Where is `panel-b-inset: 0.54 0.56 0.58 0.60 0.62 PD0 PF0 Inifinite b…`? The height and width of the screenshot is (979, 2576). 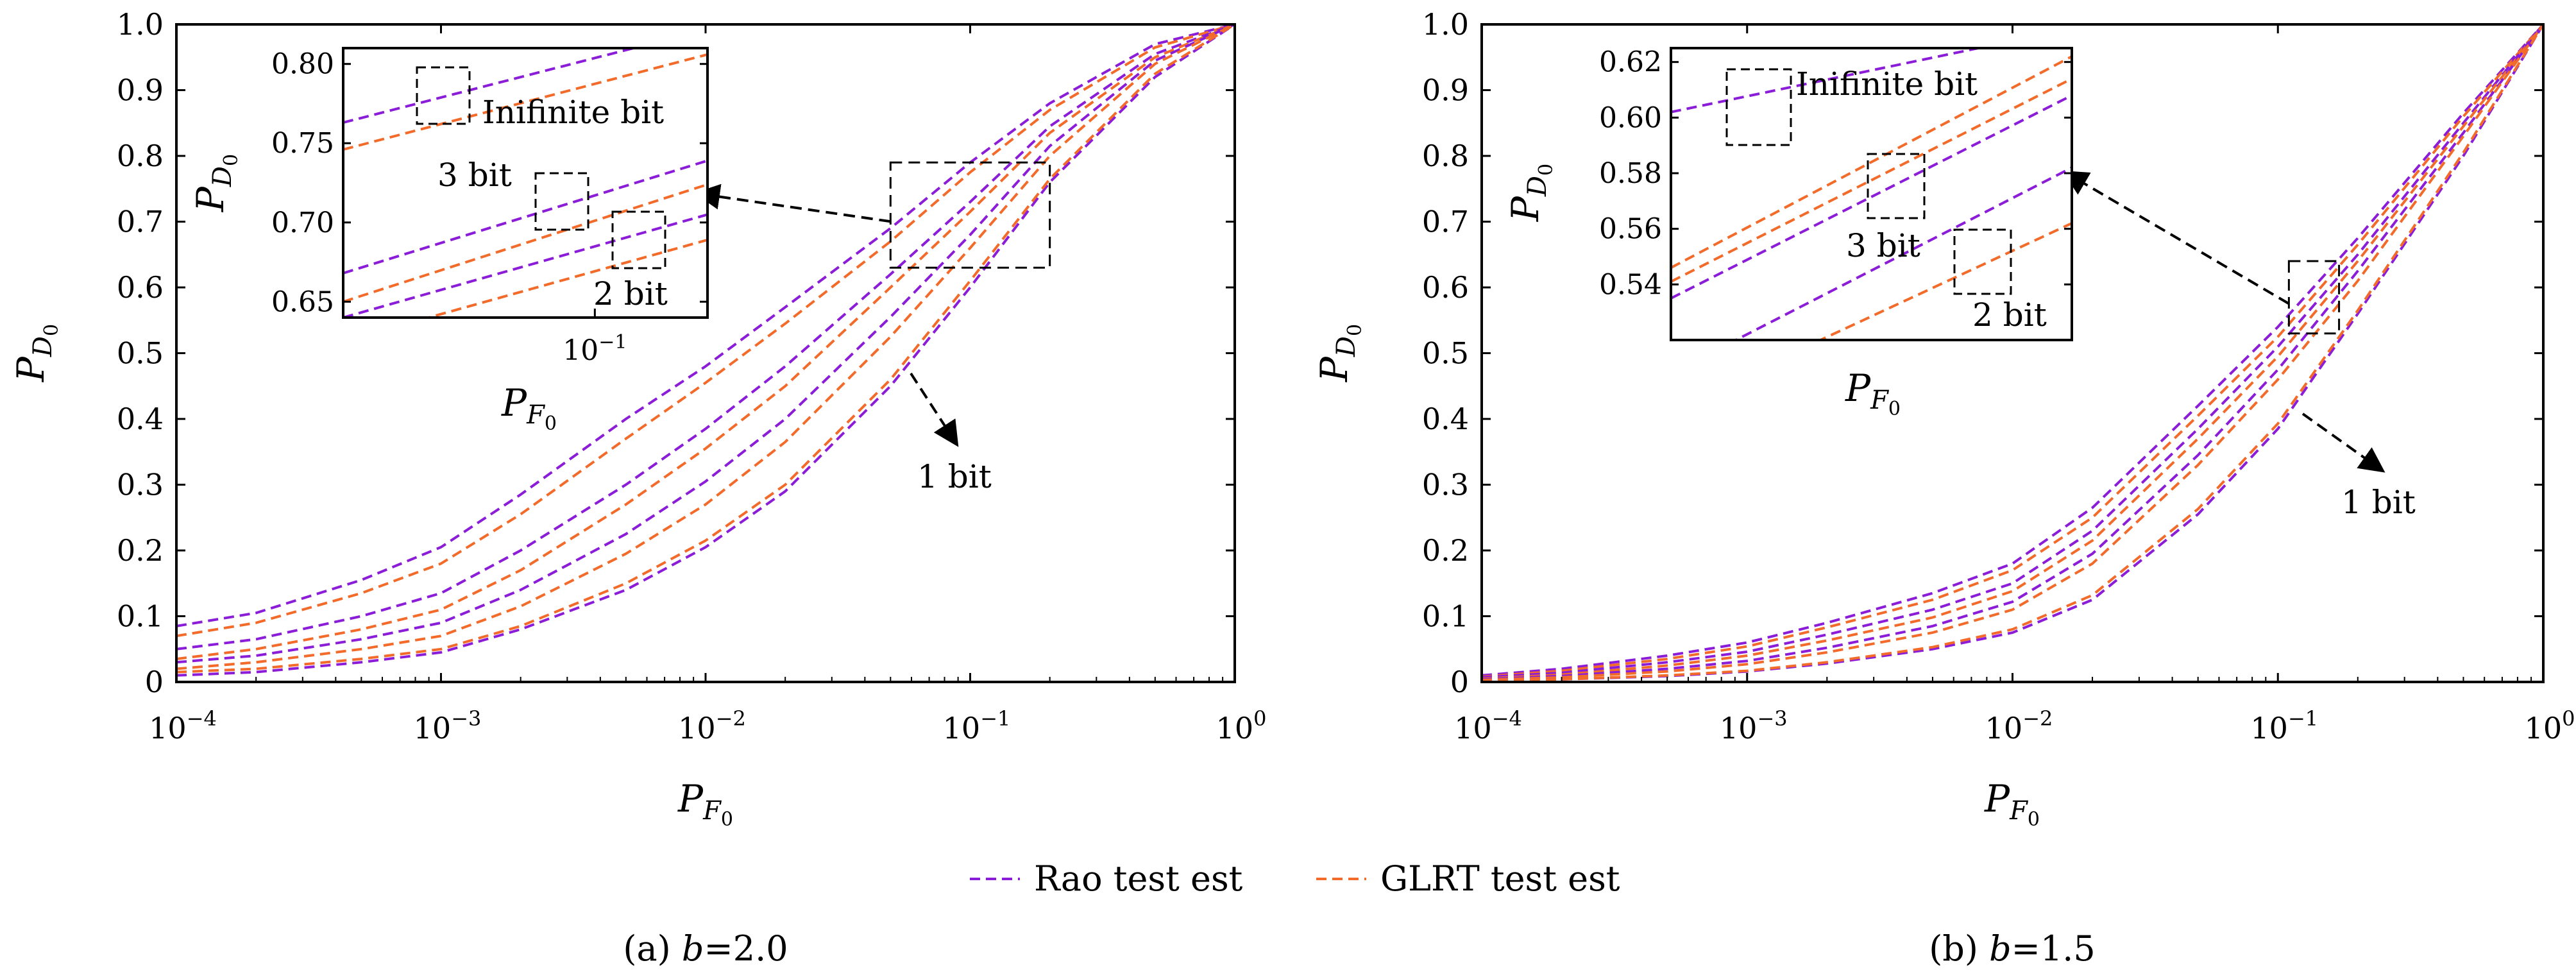 panel-b-inset: 0.54 0.56 0.58 0.60 0.62 PD0 PF0 Inifinite b… is located at coordinates (1788, 233).